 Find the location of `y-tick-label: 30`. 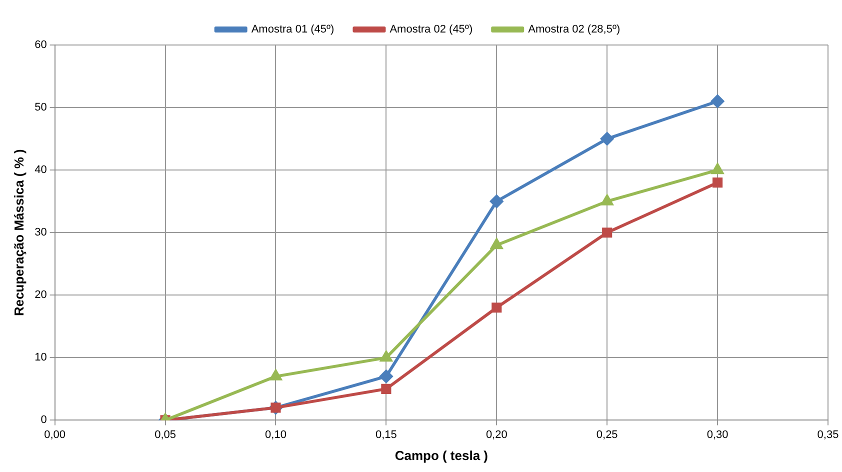

y-tick-label: 30 is located at coordinates (40, 232).